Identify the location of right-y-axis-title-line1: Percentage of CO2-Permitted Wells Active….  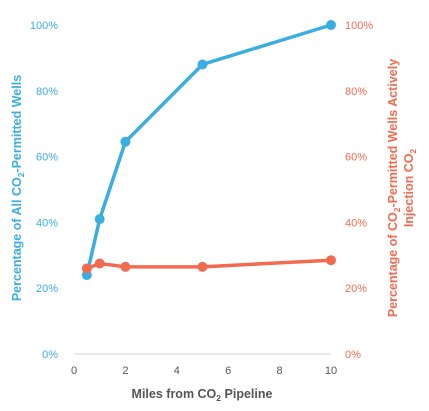
(394, 188).